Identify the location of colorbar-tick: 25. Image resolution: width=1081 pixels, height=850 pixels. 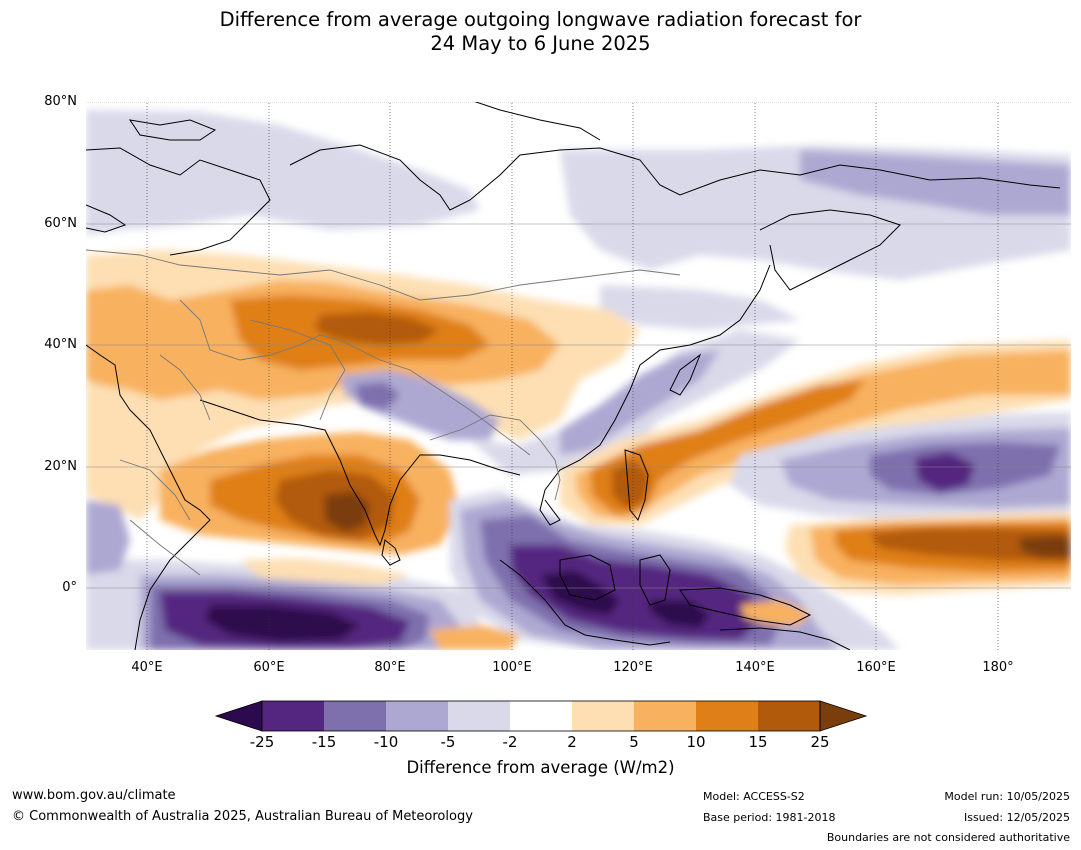
(820, 742).